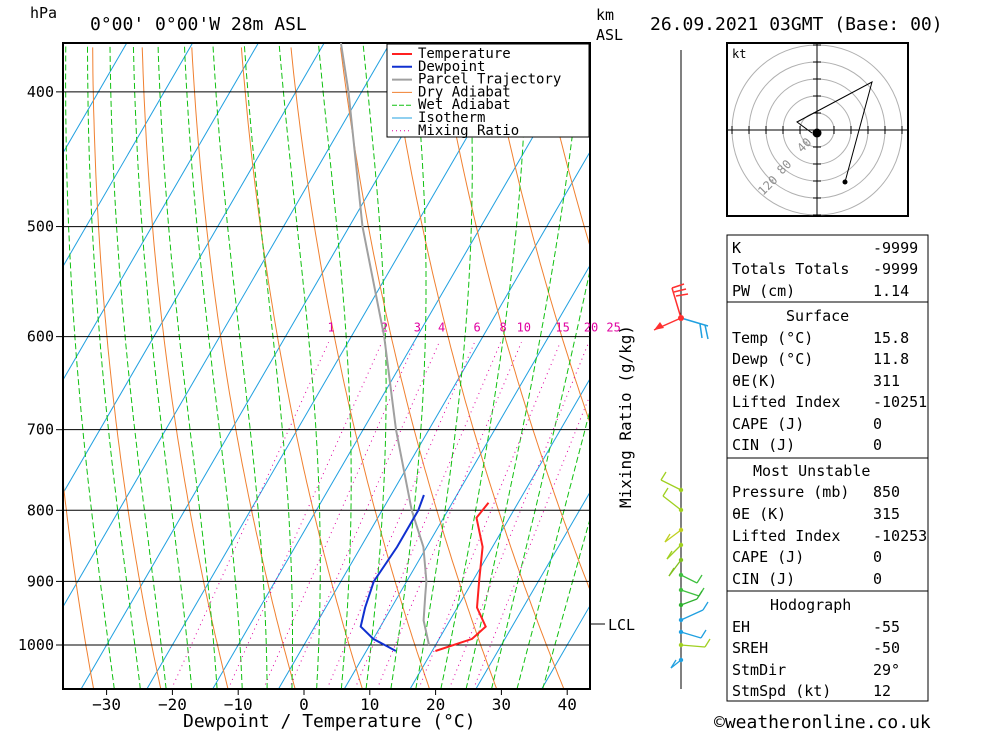 The image size is (1000, 733). I want to click on hodograph-trace, so click(834, 132).